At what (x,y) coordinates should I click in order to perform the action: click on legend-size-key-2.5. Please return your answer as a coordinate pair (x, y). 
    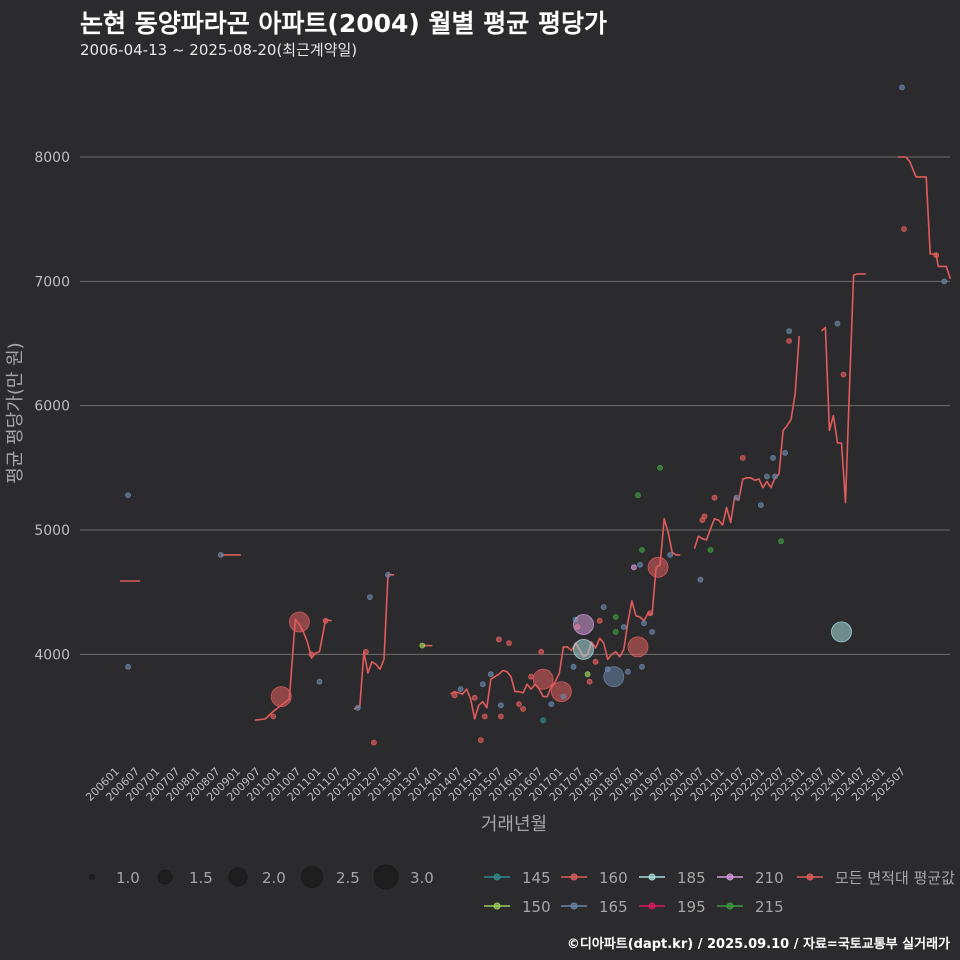
    Looking at the image, I should click on (312, 877).